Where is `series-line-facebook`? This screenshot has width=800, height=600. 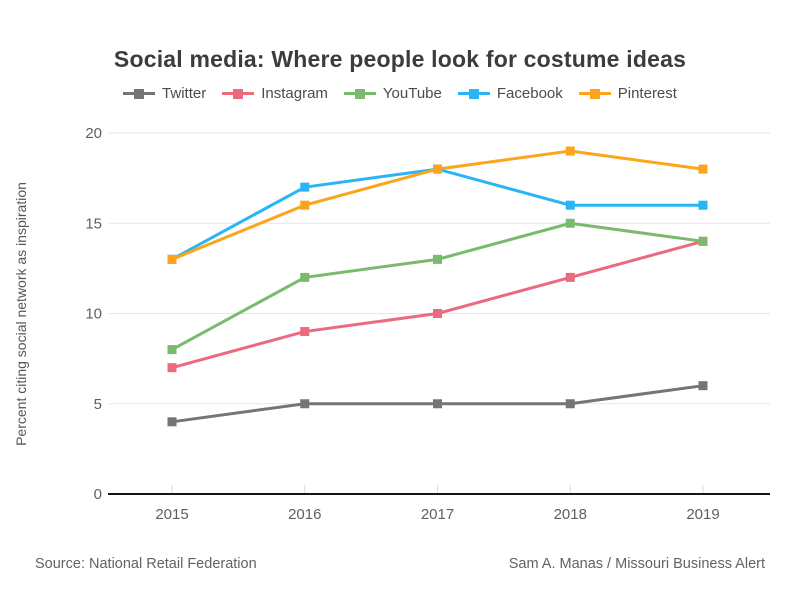 series-line-facebook is located at coordinates (437, 214).